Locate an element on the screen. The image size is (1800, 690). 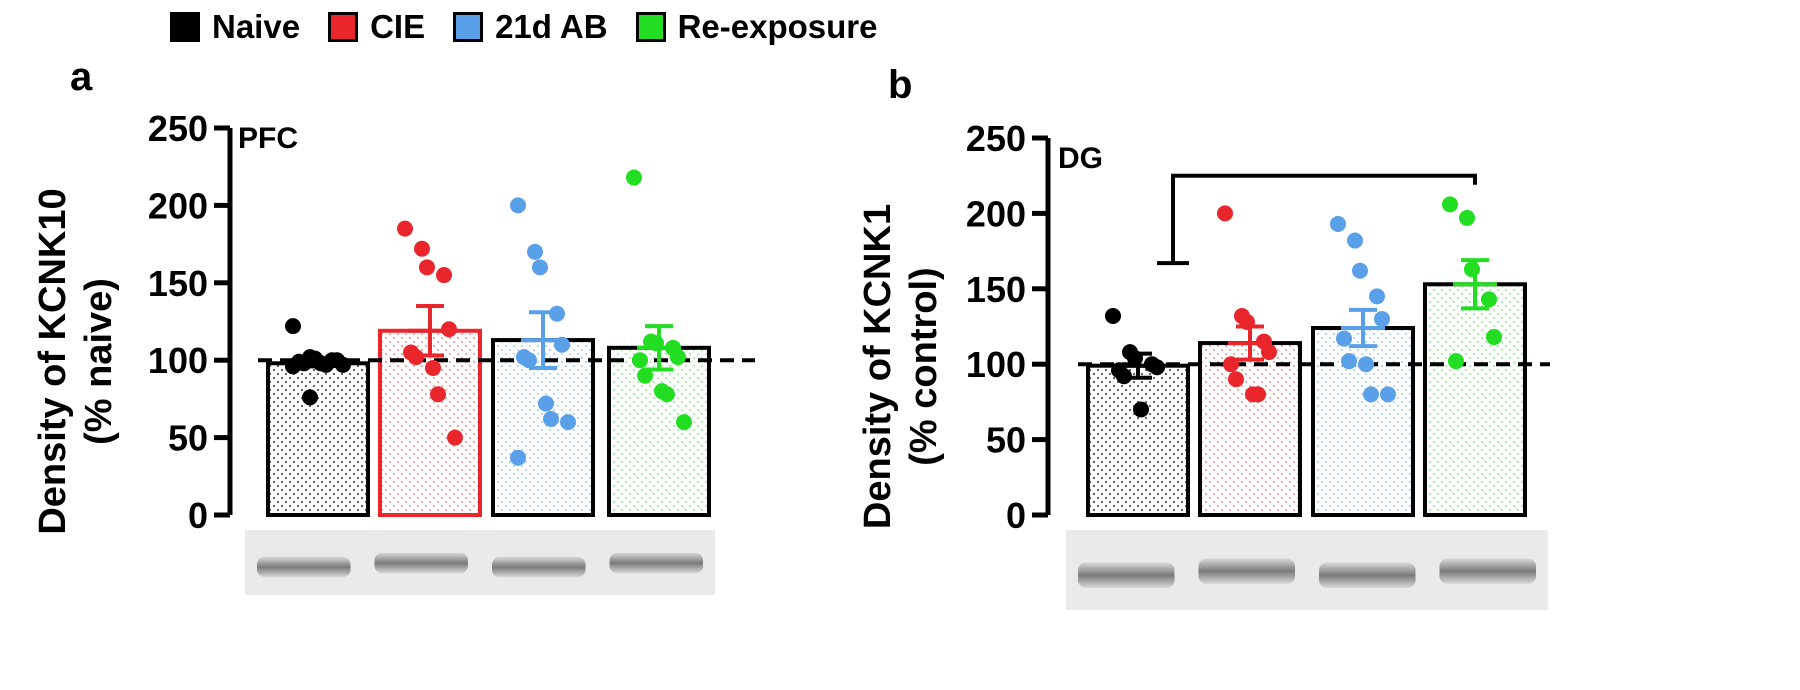
region-label: DG is located at coordinates (1080, 158).